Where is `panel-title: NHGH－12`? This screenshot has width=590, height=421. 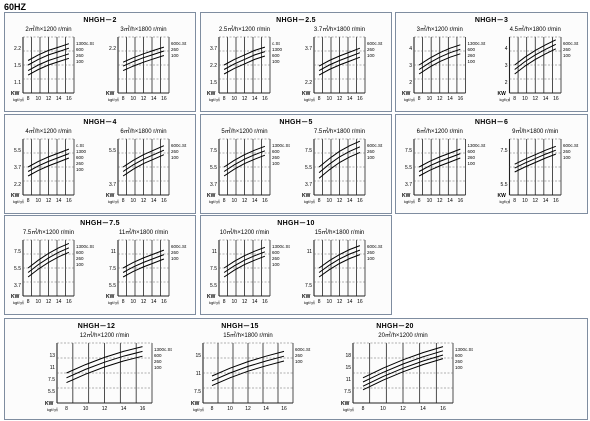
panel-title: NHGH－12 is located at coordinates (96, 326).